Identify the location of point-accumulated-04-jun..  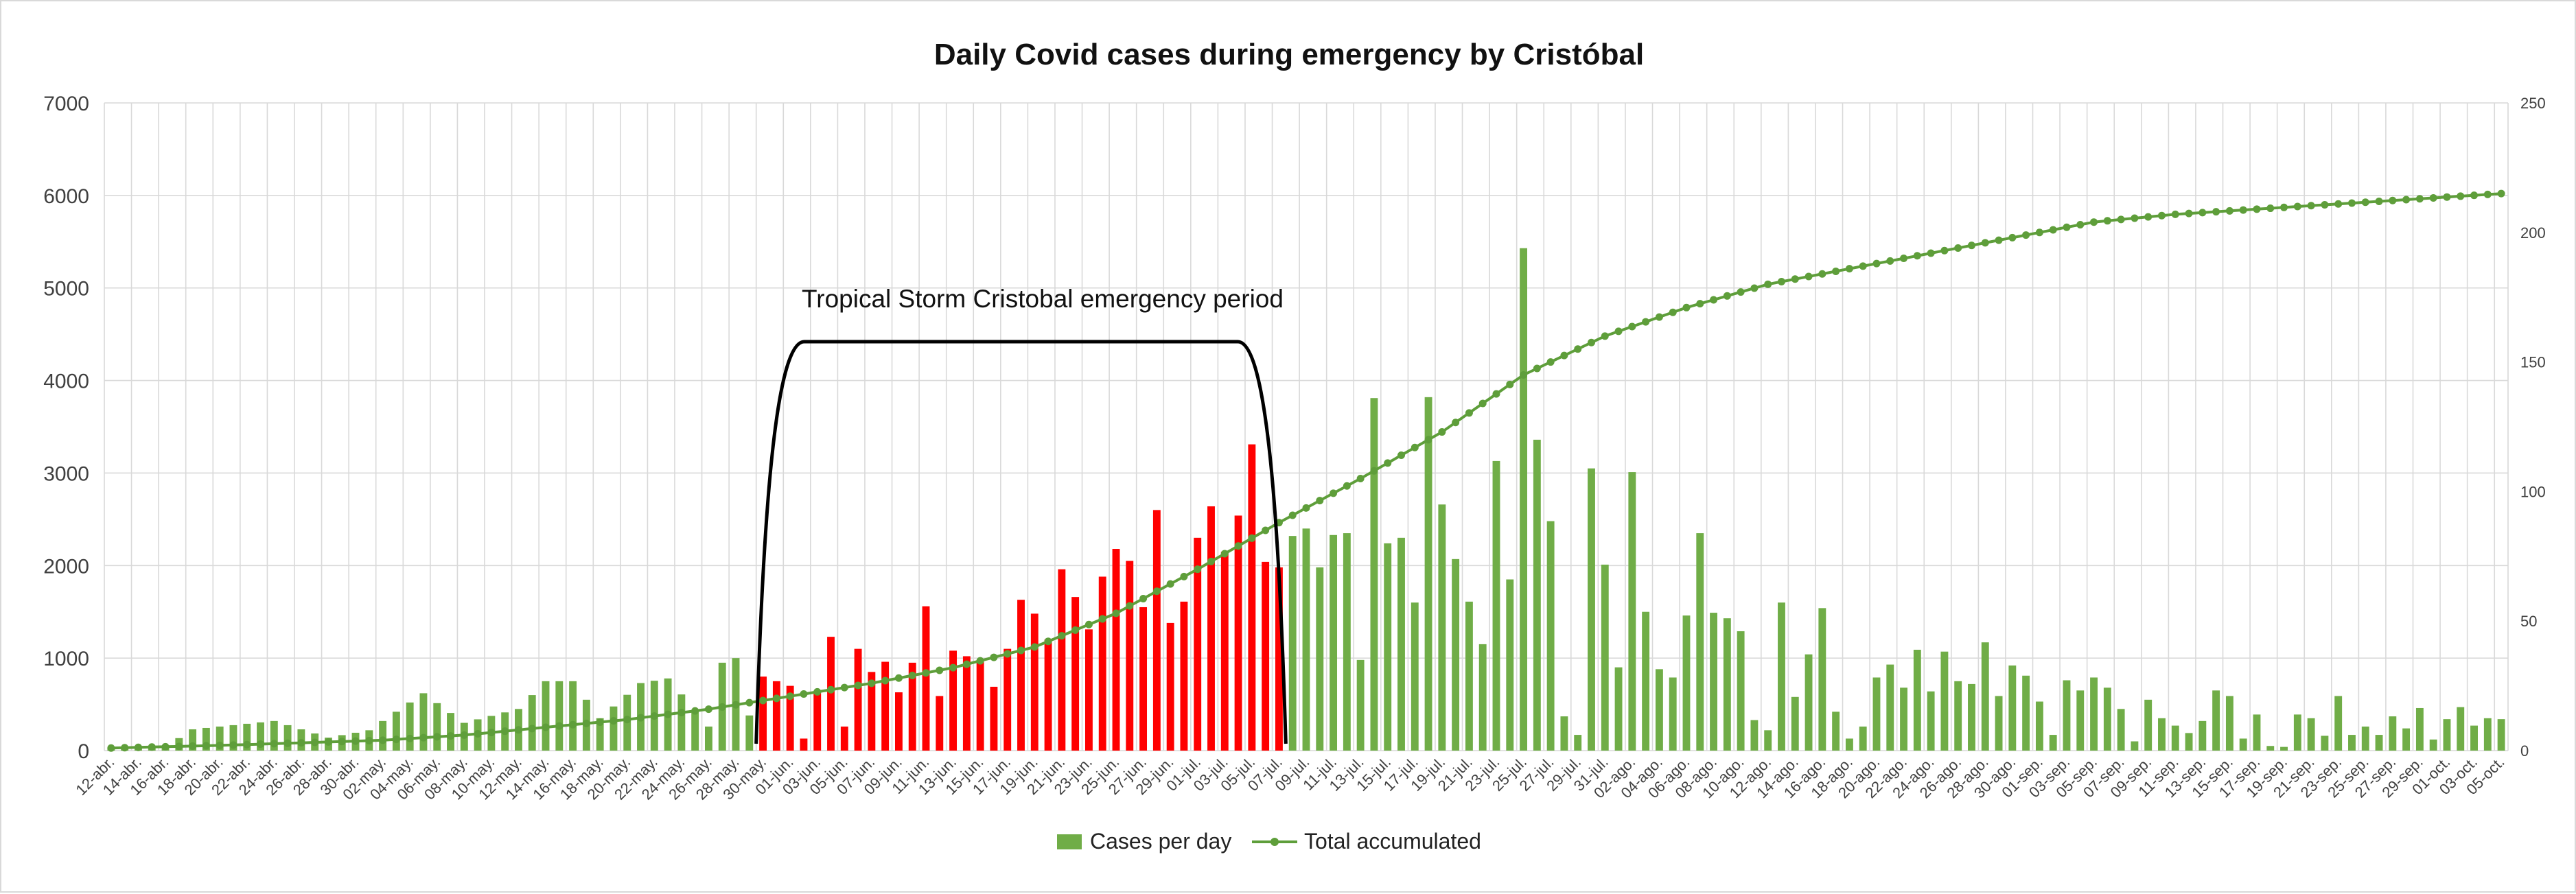
(831, 689).